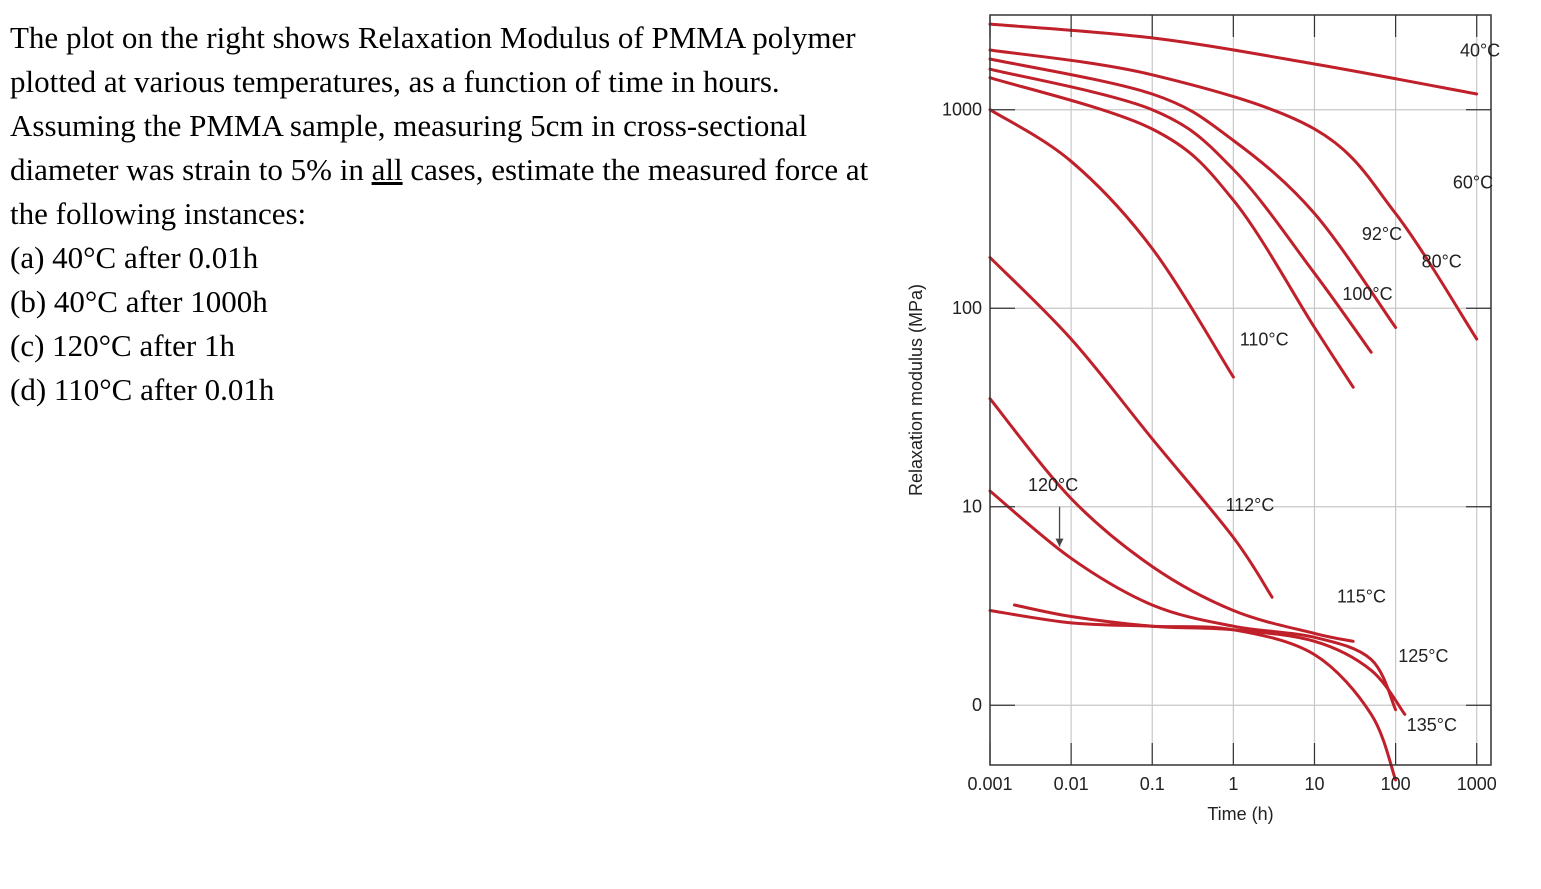 The width and height of the screenshot is (1541, 889). I want to click on x-tick-label: 10, so click(1314, 784).